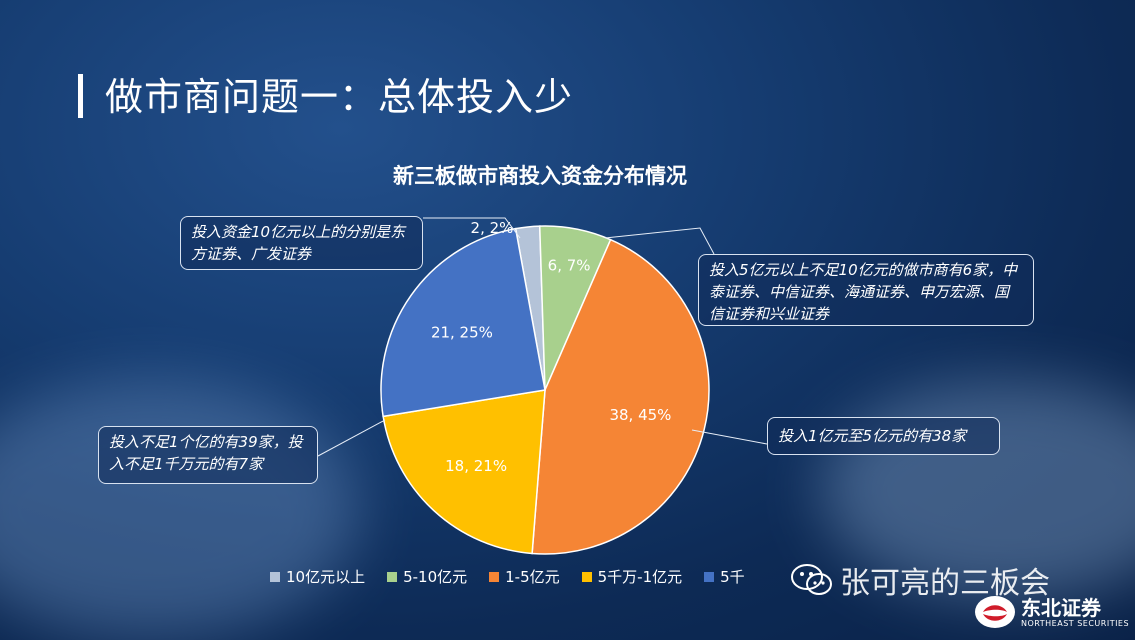  Describe the element at coordinates (640, 577) in the screenshot. I see `legend-label: 5千万-1亿元` at that location.